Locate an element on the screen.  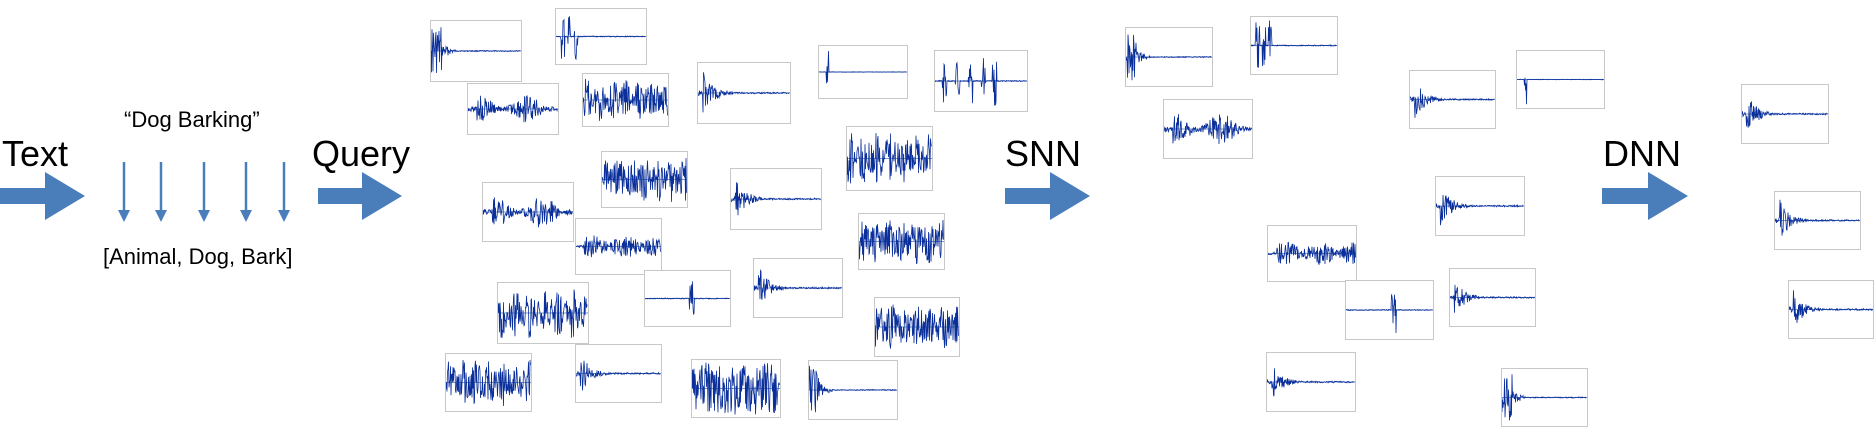
token-list: [Animal, Dog, Bark] is located at coordinates (198, 256).